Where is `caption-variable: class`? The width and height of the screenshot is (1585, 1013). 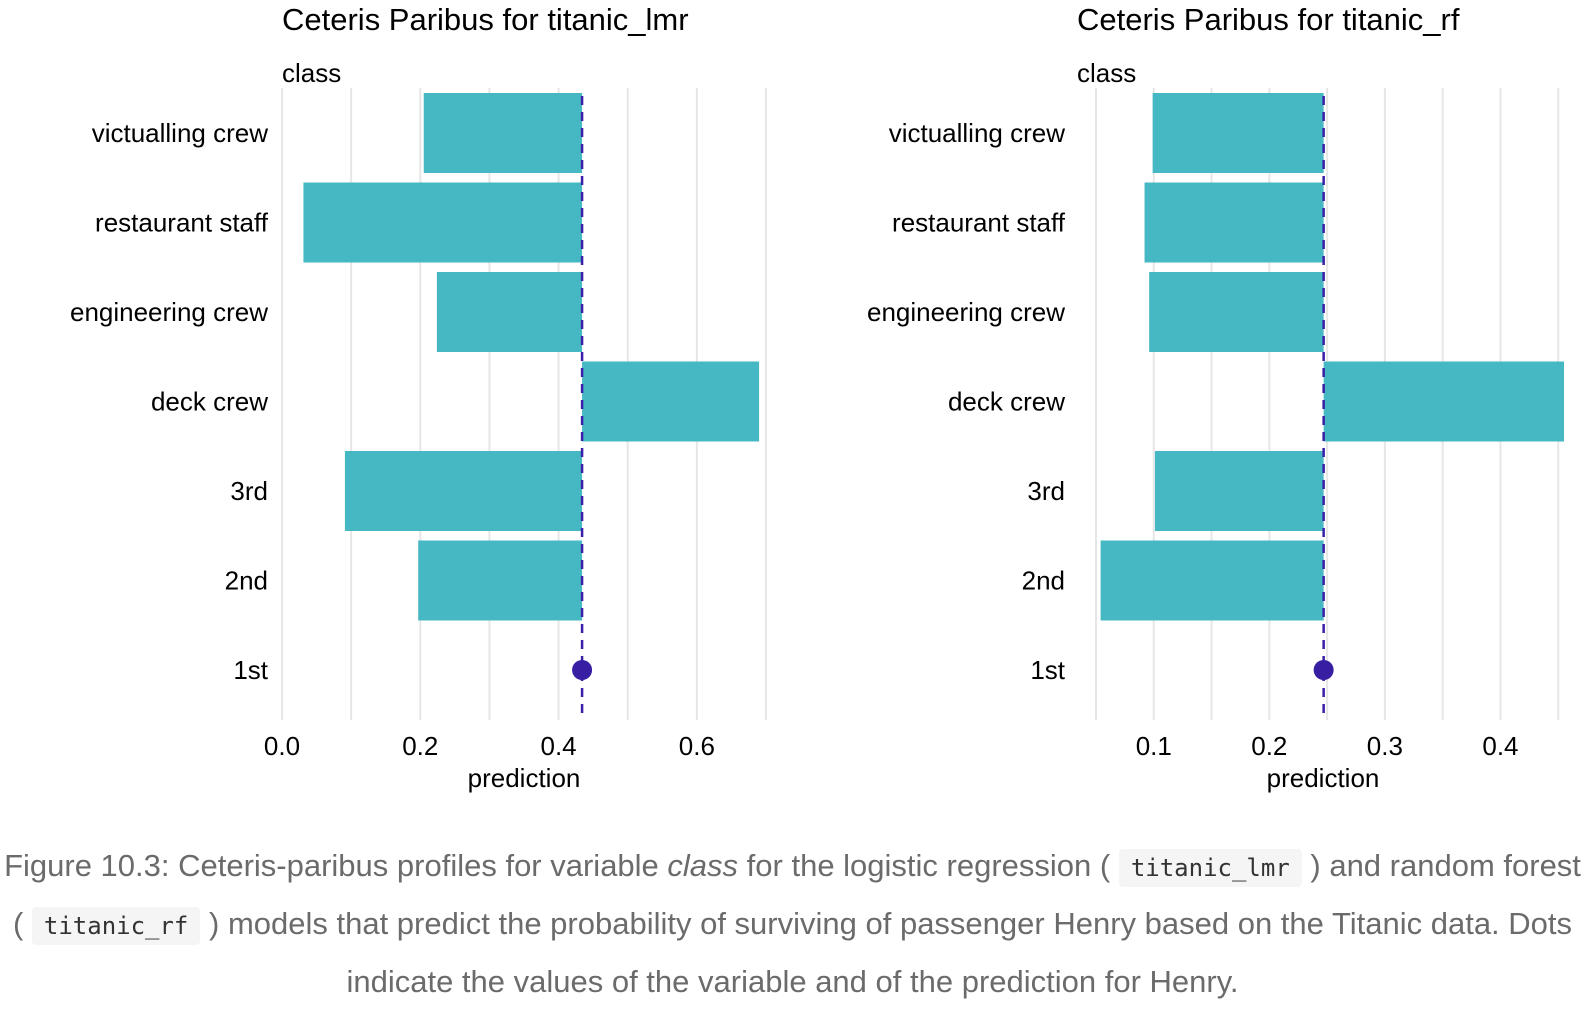
caption-variable: class is located at coordinates (703, 865).